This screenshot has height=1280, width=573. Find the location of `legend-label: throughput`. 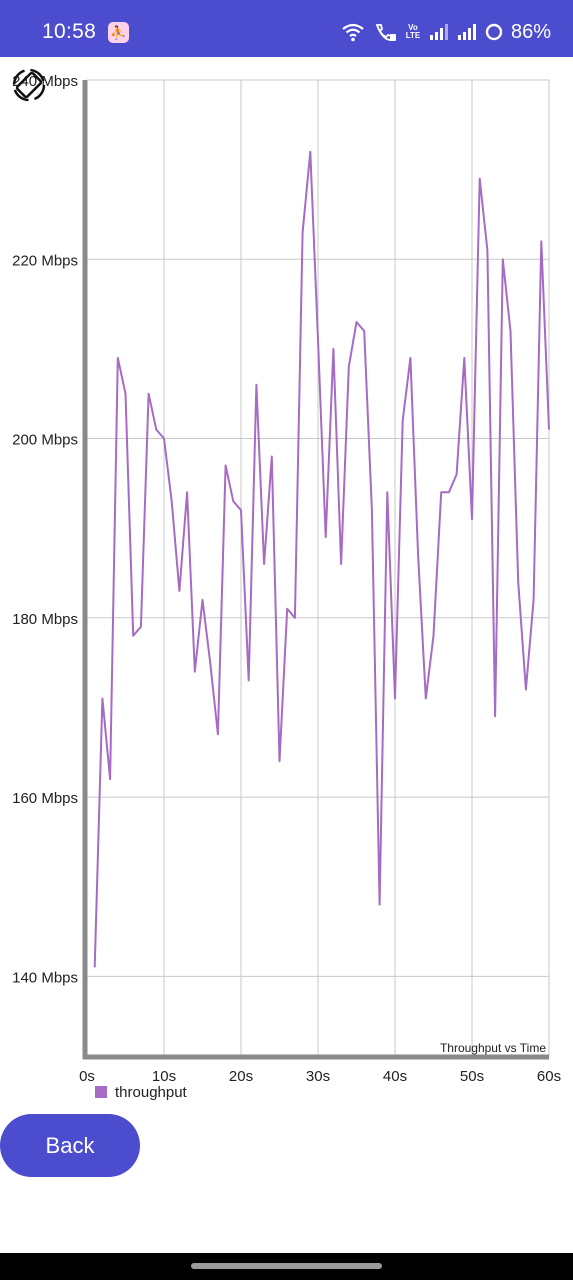

legend-label: throughput is located at coordinates (151, 1092).